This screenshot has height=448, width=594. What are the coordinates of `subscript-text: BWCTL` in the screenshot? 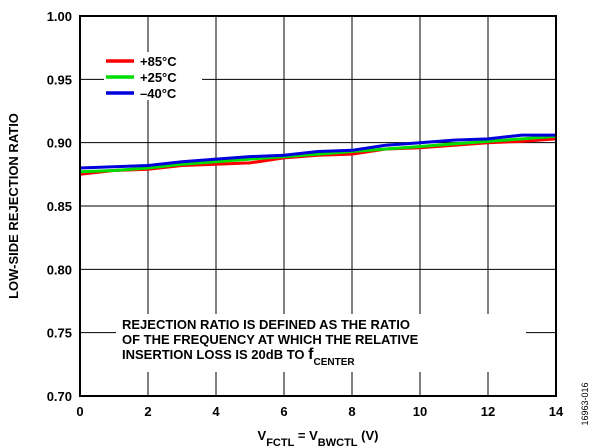 It's located at (338, 442).